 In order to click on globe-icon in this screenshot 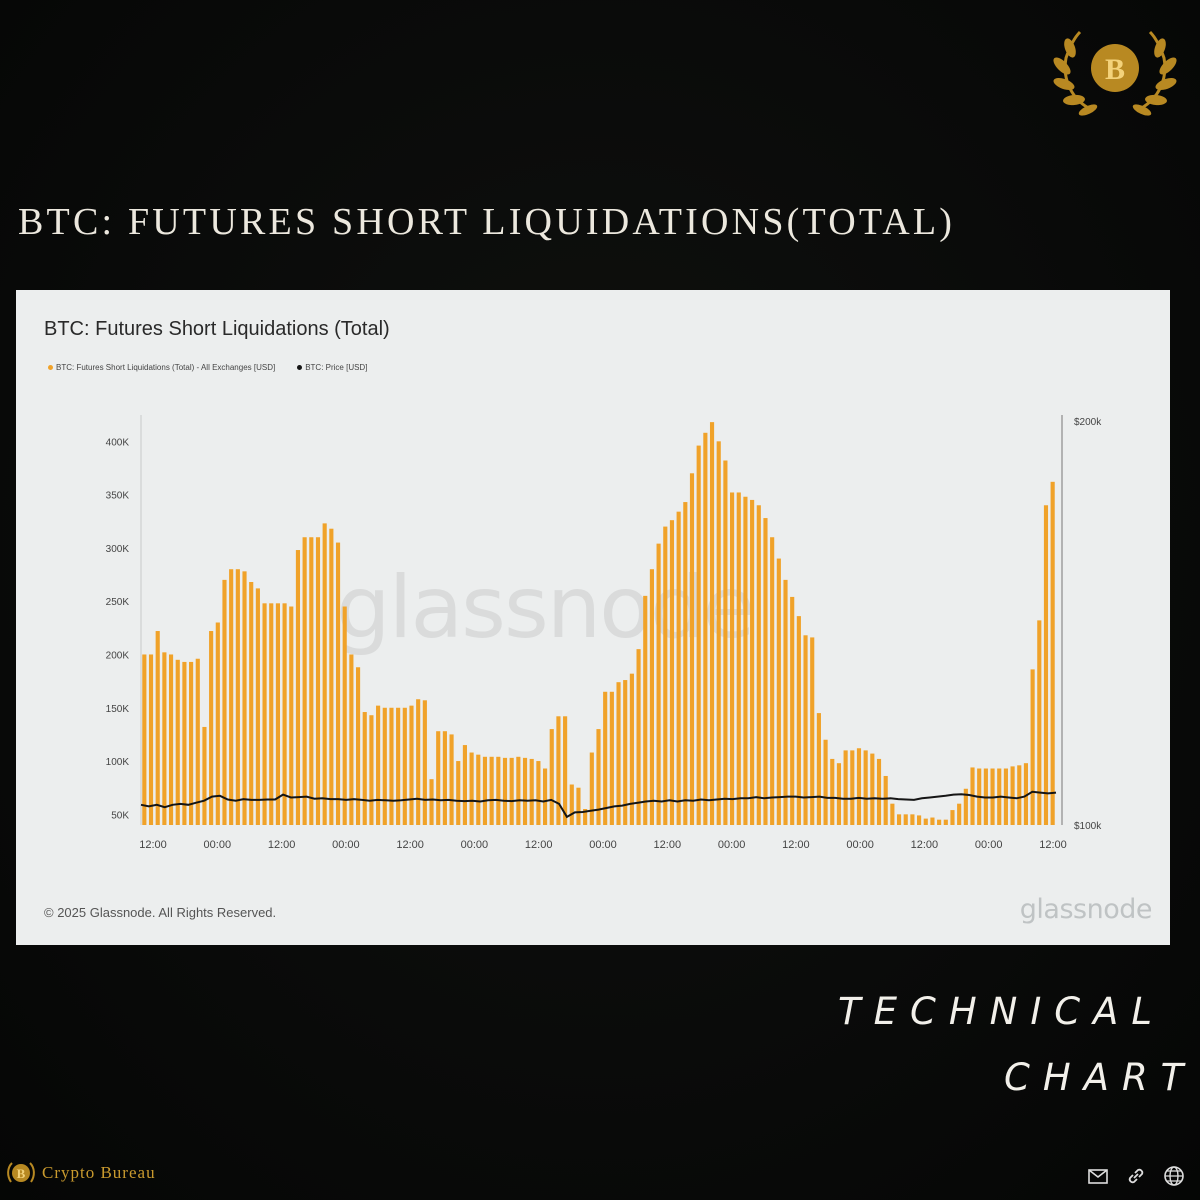, I will do `click(1174, 1176)`.